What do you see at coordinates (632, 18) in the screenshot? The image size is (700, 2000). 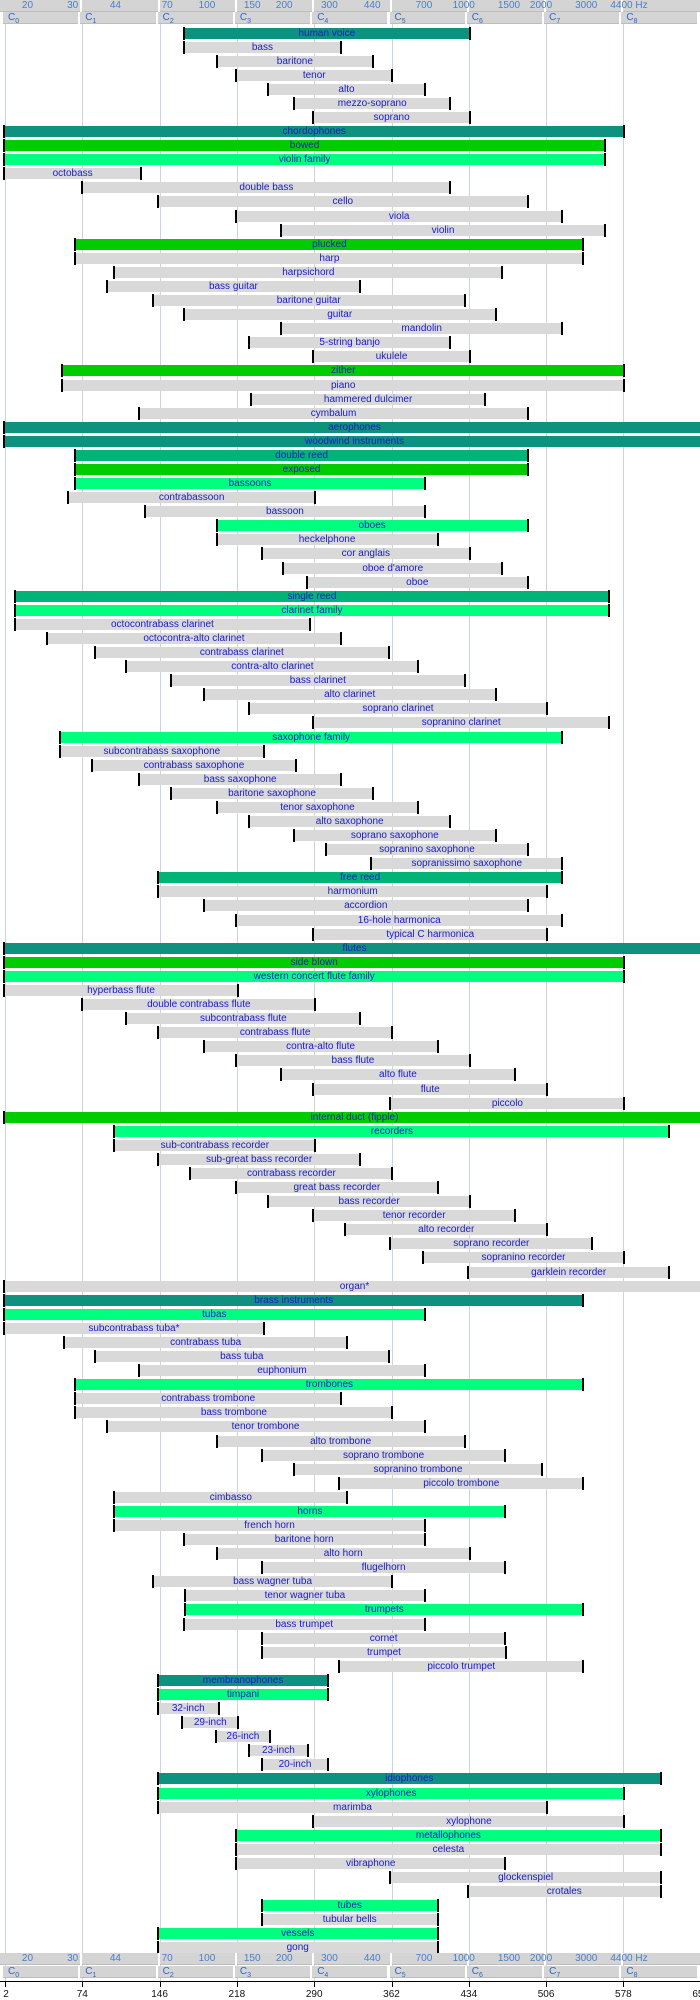 I see `octave-label: C8` at bounding box center [632, 18].